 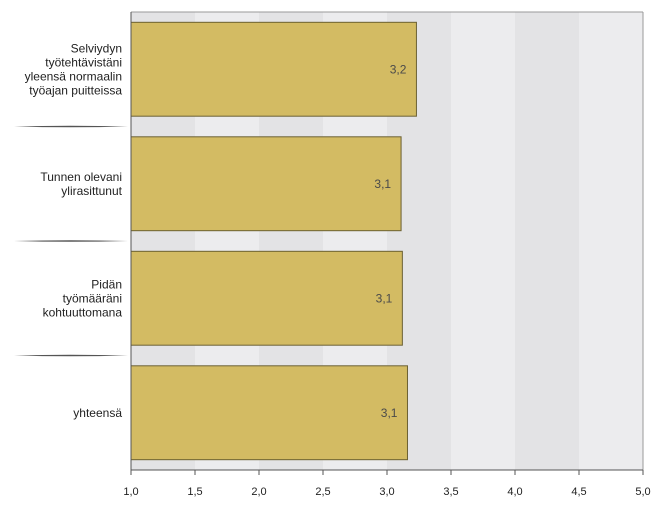 I want to click on category-label-2-1: työmääräni, so click(x=92, y=298).